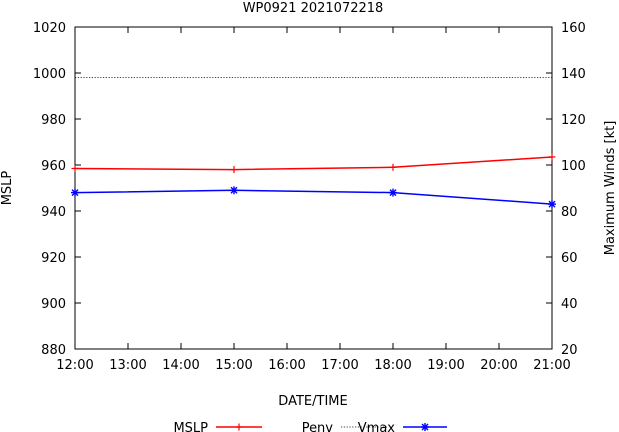  I want to click on x-tick-label: 15:00, so click(233, 365).